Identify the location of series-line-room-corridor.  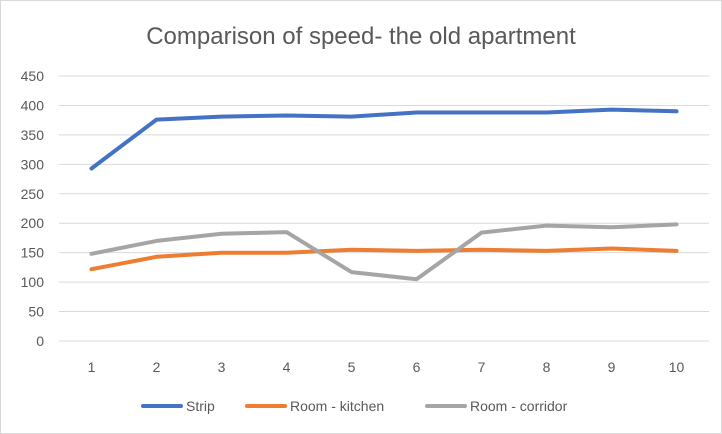
(384, 252).